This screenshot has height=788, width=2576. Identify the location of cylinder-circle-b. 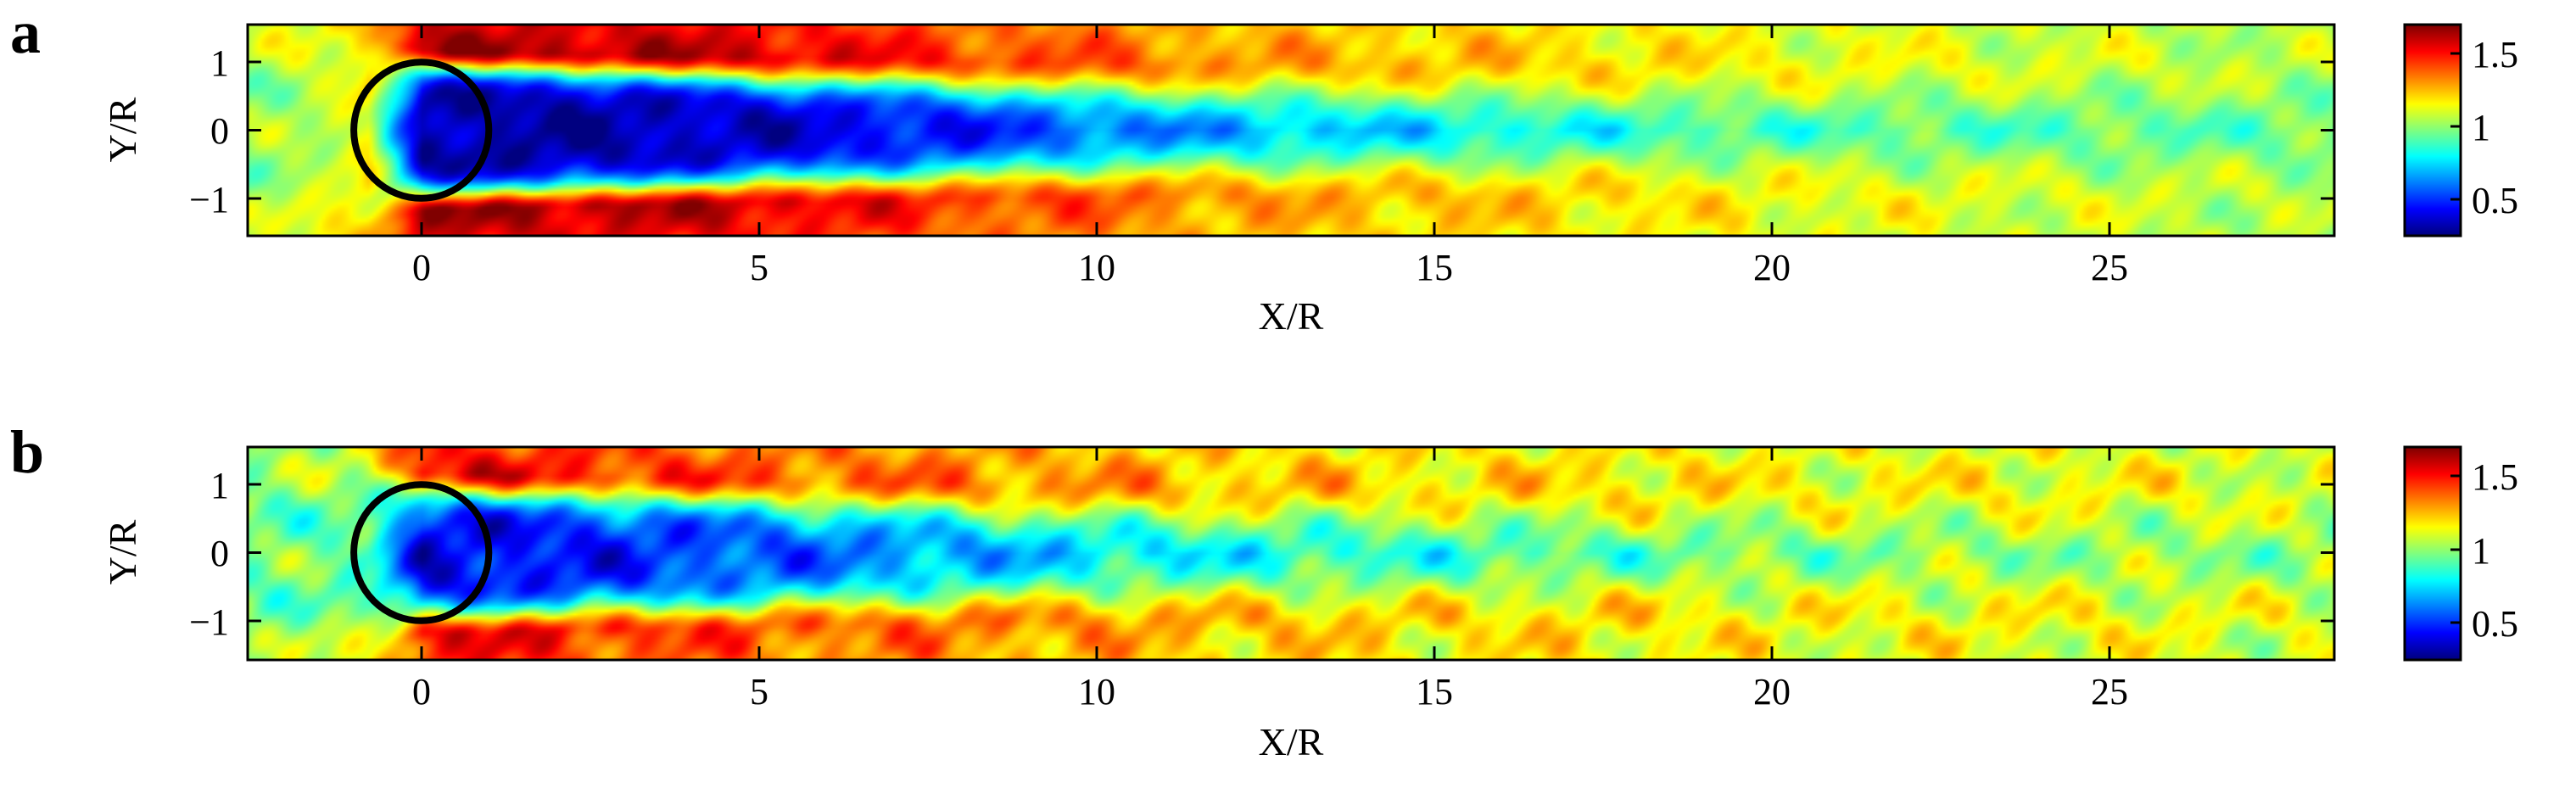
(421, 552).